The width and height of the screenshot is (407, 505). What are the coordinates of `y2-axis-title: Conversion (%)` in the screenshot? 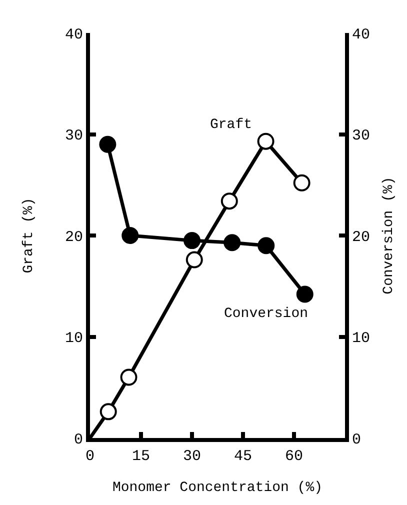 It's located at (388, 235).